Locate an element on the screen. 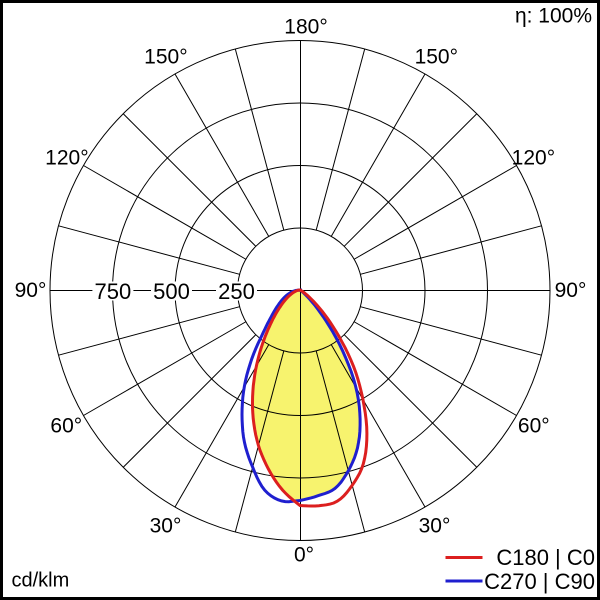 The height and width of the screenshot is (600, 600). svg-text: cd/klm is located at coordinates (41, 581).